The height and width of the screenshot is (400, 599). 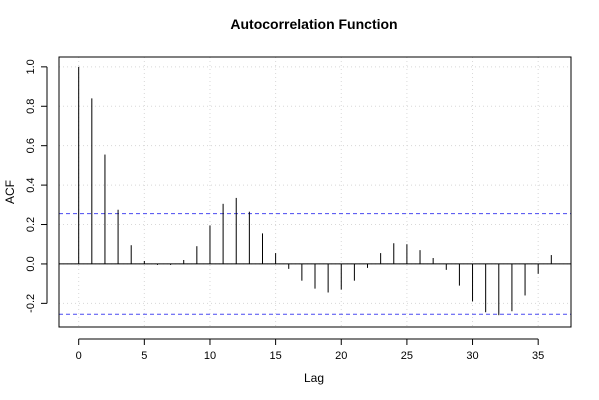 What do you see at coordinates (31, 145) in the screenshot?
I see `y-tick-label: 0.6` at bounding box center [31, 145].